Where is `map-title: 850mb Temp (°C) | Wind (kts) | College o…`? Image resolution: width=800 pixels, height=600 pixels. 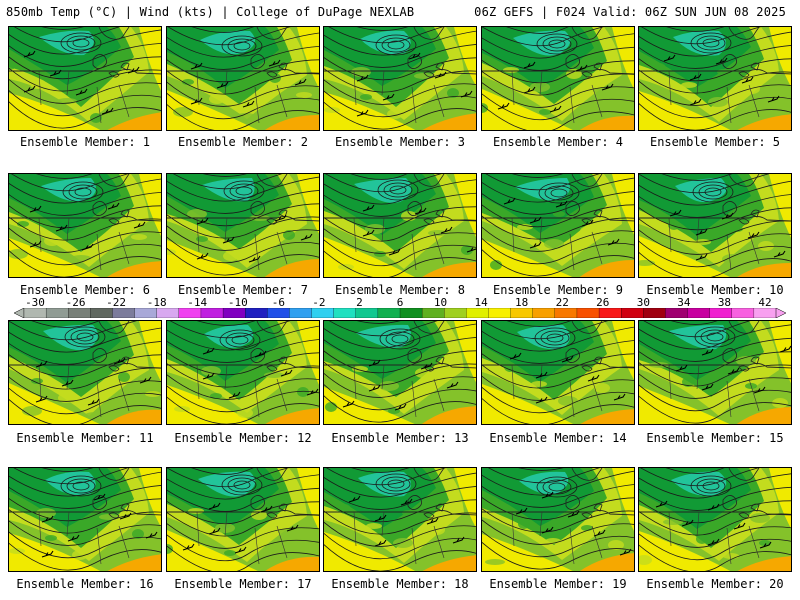
map-title: 850mb Temp (°C) | Wind (kts) | College o… is located at coordinates (210, 12).